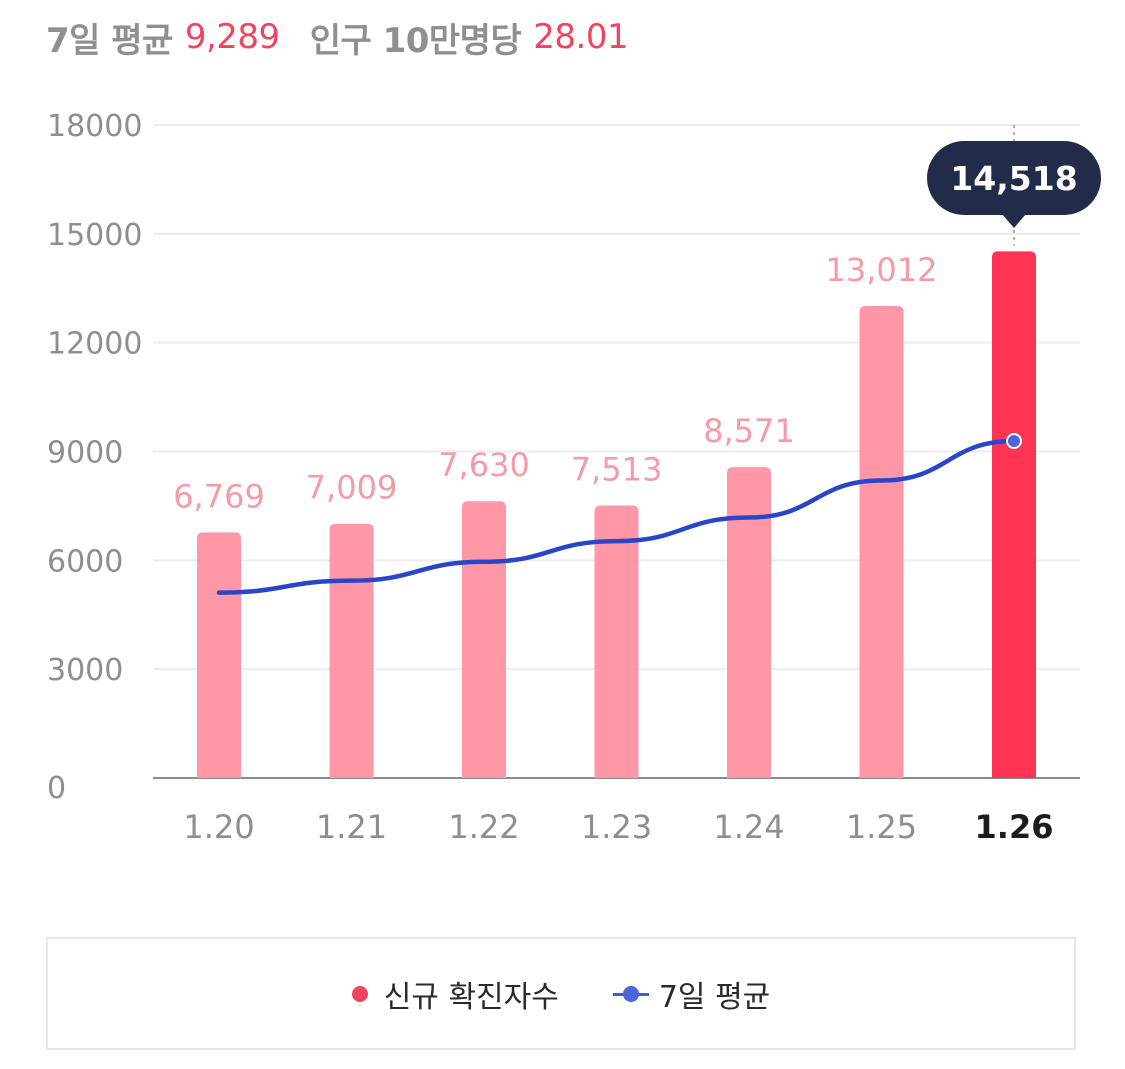 The width and height of the screenshot is (1125, 1069). I want to click on bar-value-label: 13,012, so click(882, 270).